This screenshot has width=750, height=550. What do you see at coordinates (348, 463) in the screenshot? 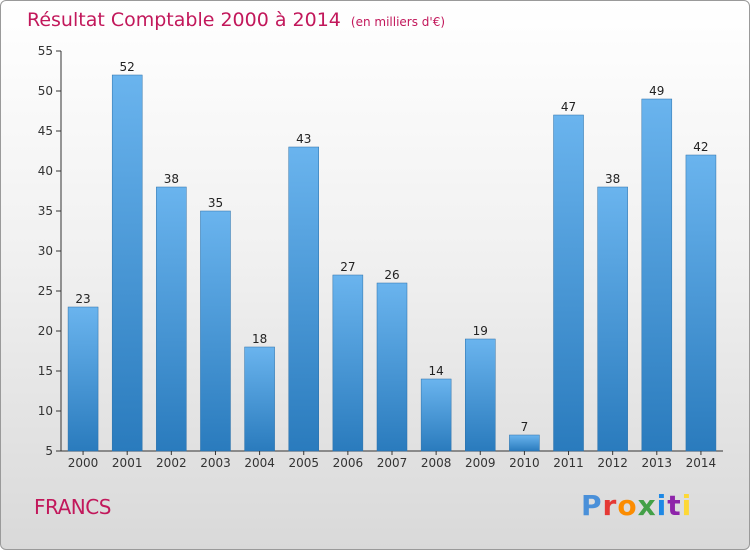
I see `x-tick-label: 2006` at bounding box center [348, 463].